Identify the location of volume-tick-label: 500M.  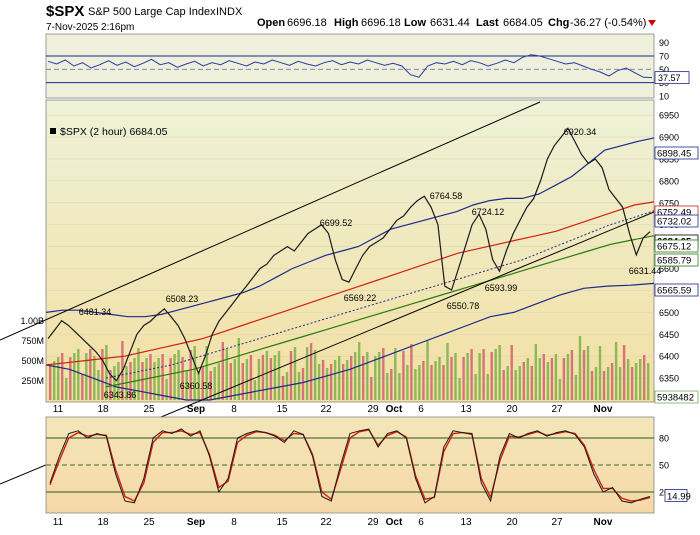
(32, 361).